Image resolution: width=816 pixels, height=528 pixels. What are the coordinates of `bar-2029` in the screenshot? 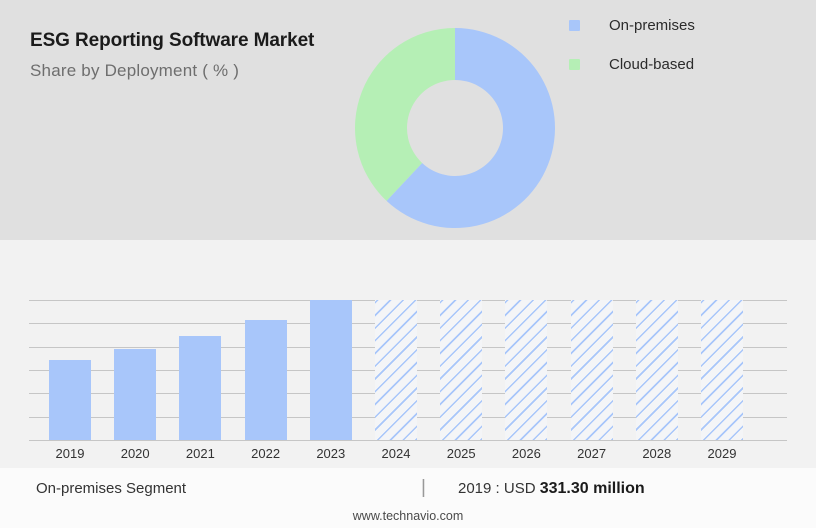 It's located at (722, 370).